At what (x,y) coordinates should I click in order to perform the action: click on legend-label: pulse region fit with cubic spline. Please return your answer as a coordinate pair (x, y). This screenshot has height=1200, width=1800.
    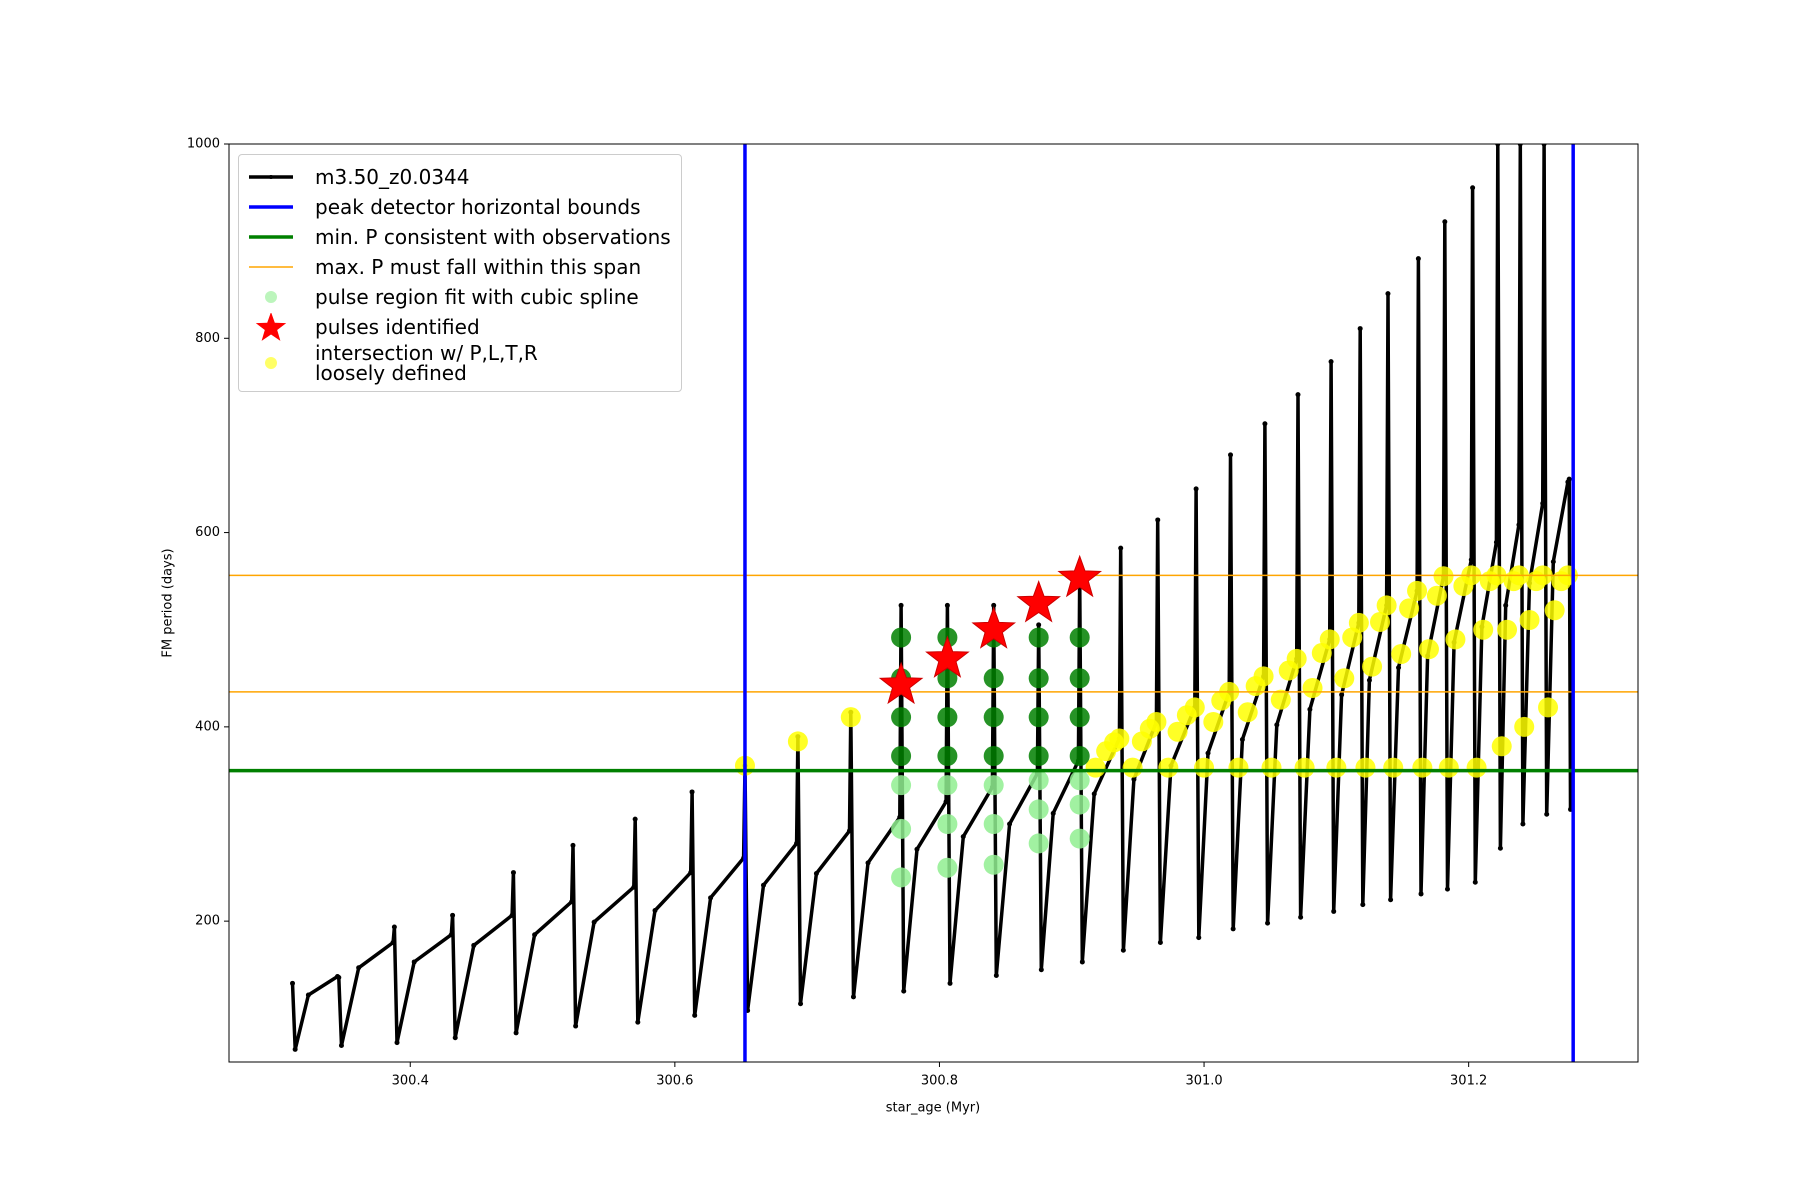
    Looking at the image, I should click on (477, 297).